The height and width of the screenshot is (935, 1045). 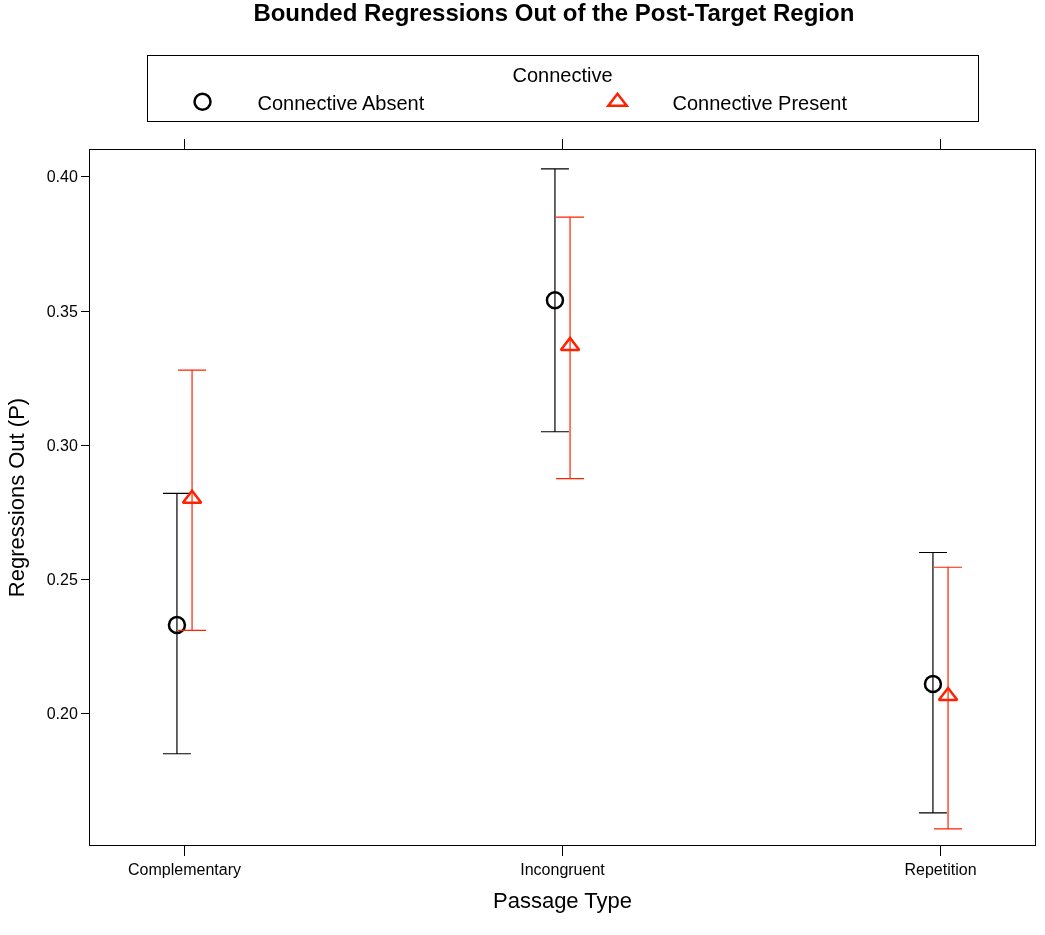 What do you see at coordinates (184, 870) in the screenshot?
I see `x-tick-label: Complementary` at bounding box center [184, 870].